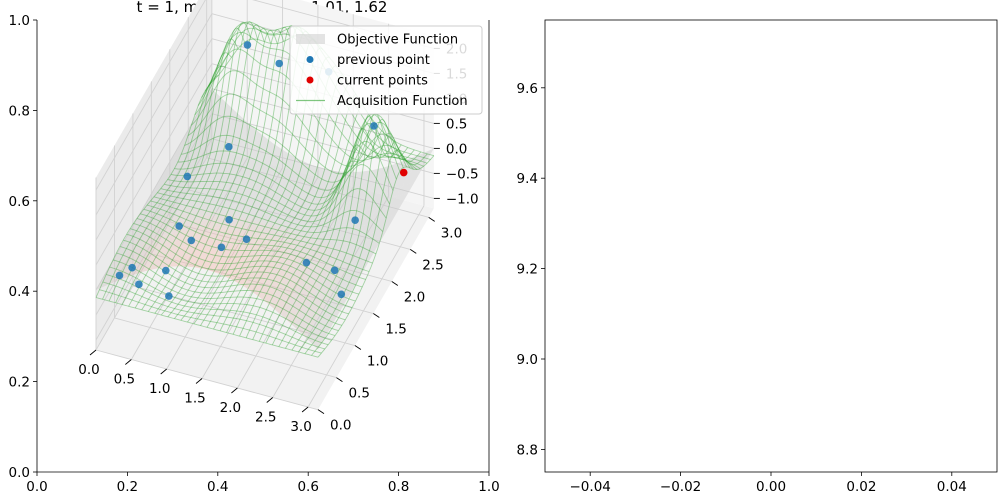 The width and height of the screenshot is (1000, 500). What do you see at coordinates (402, 101) in the screenshot?
I see `legend-label: Acquisition Function` at bounding box center [402, 101].